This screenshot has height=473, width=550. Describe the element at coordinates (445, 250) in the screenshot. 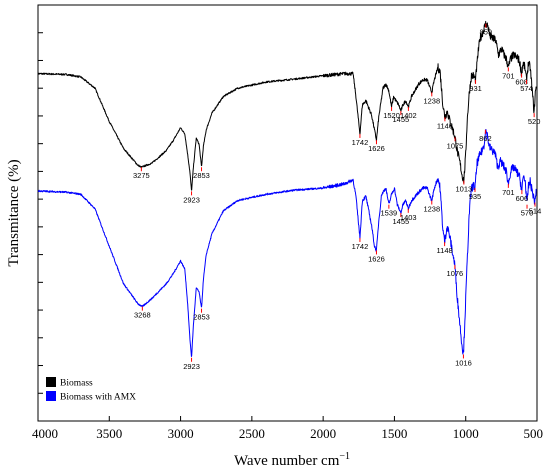

I see `peak-label: 1148` at that location.